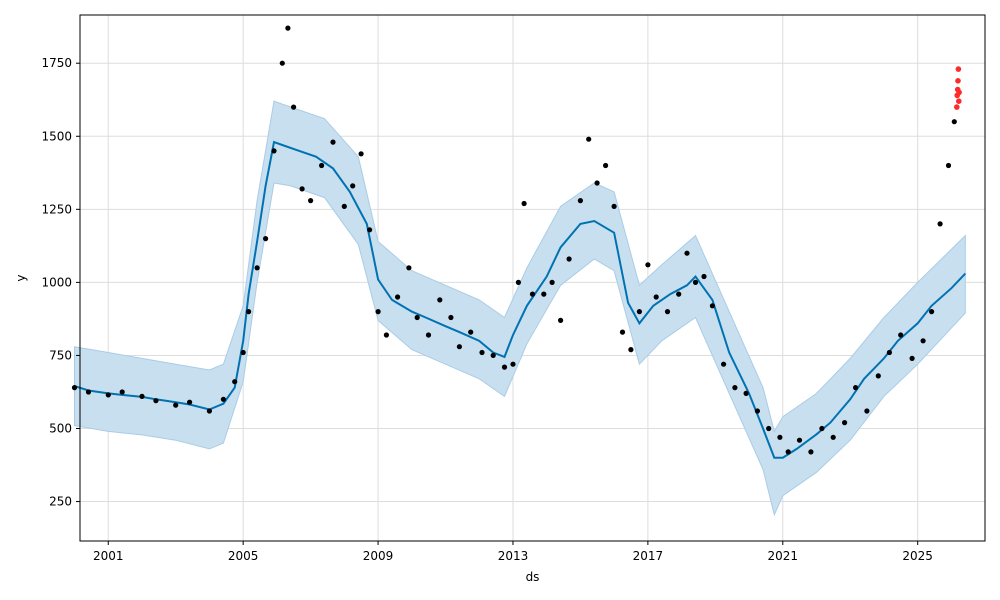  What do you see at coordinates (108, 556) in the screenshot?
I see `x-tick-label: 2001` at bounding box center [108, 556].